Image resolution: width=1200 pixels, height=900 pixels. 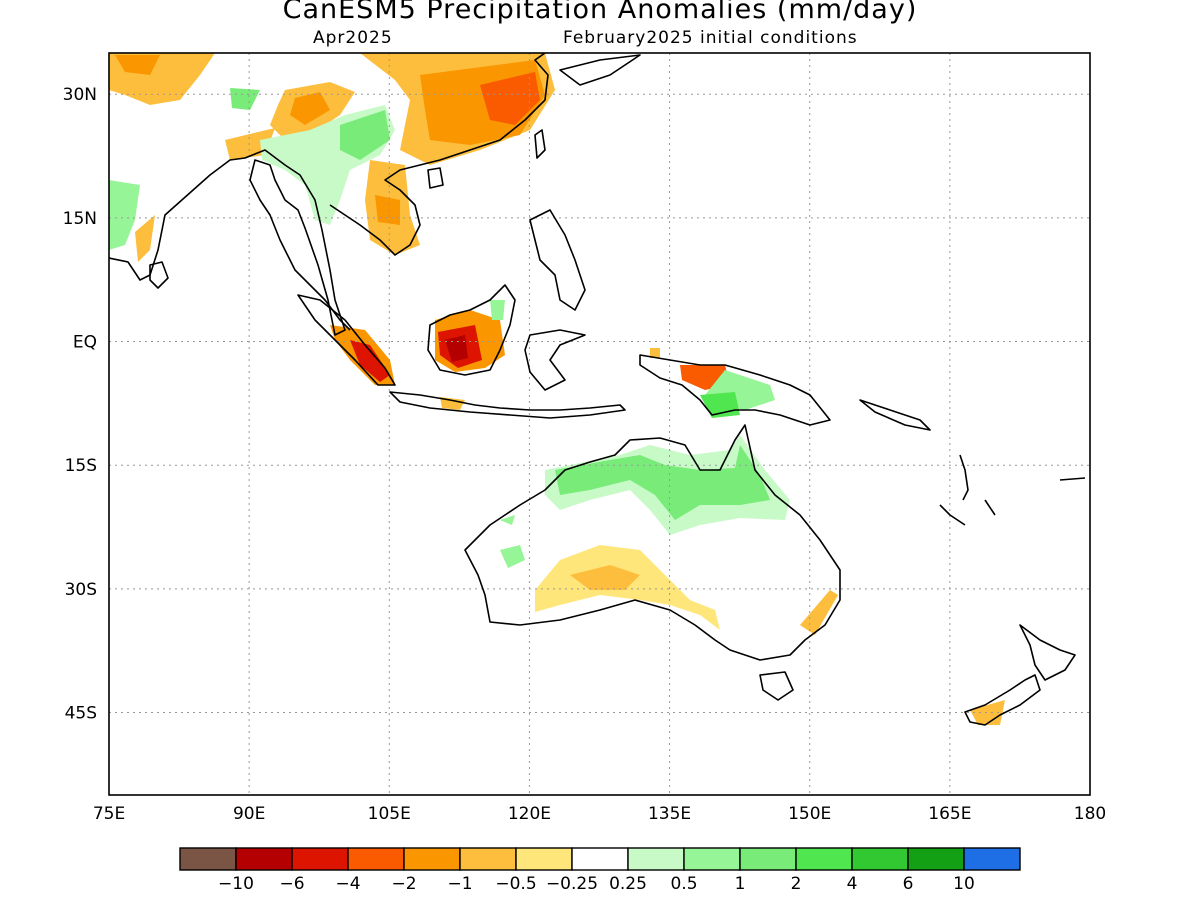 What do you see at coordinates (81, 714) in the screenshot?
I see `lat-tick-label: 45S` at bounding box center [81, 714].